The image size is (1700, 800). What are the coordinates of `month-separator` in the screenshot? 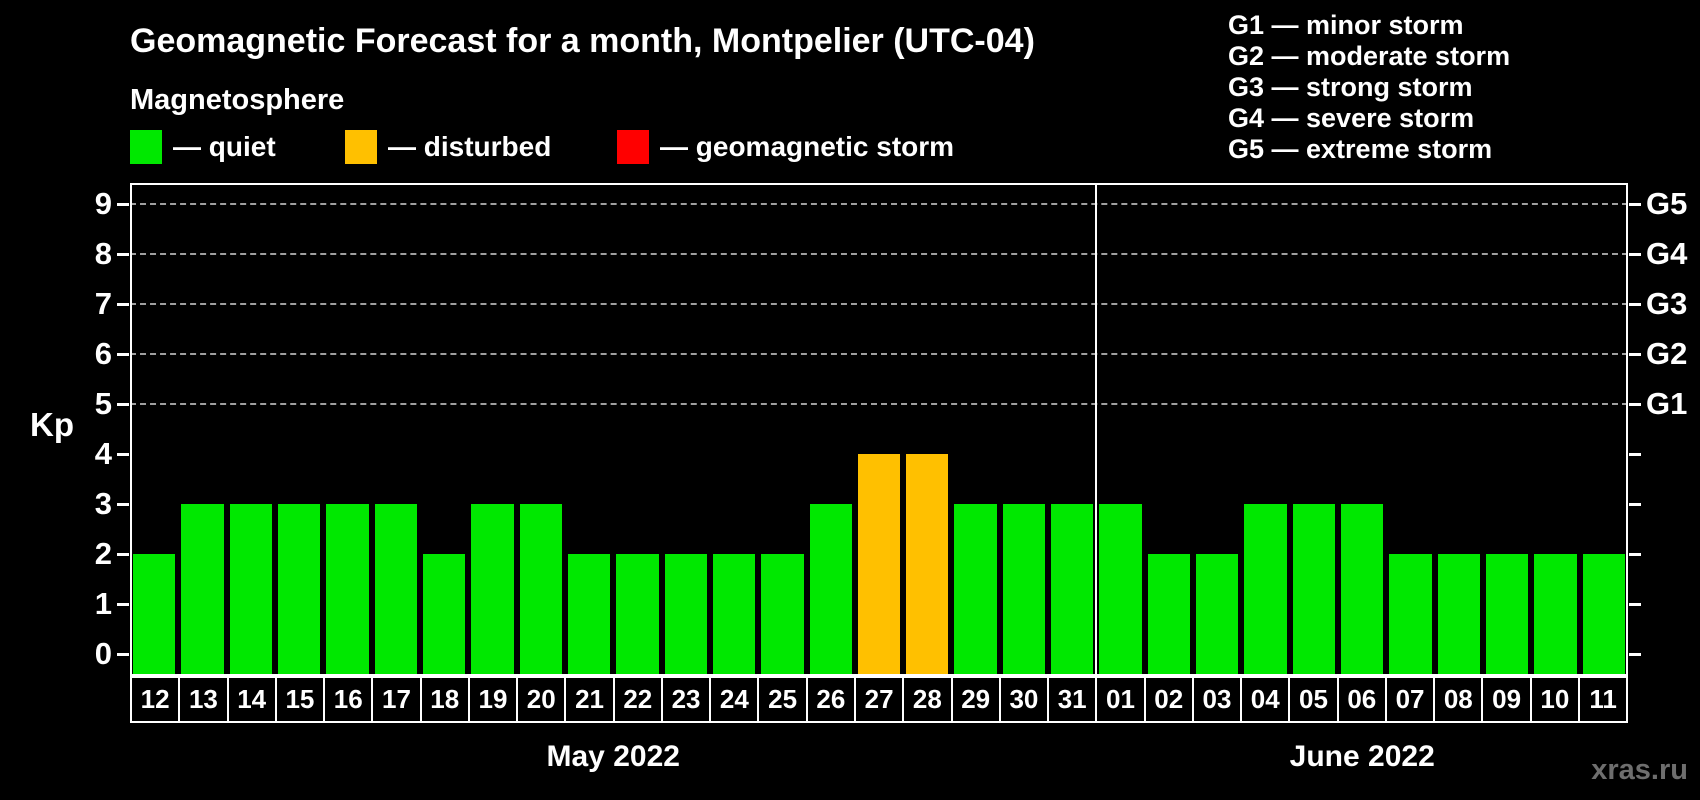 It's located at (1096, 429).